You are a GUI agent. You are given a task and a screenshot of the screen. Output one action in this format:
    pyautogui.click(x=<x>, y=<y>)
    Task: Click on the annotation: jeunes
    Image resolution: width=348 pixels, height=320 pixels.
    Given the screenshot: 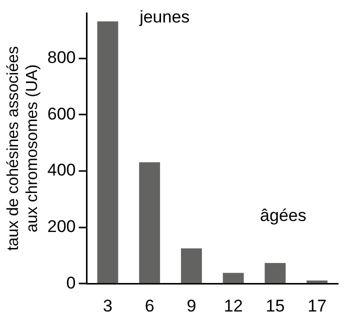 What is the action you would take?
    pyautogui.click(x=164, y=16)
    